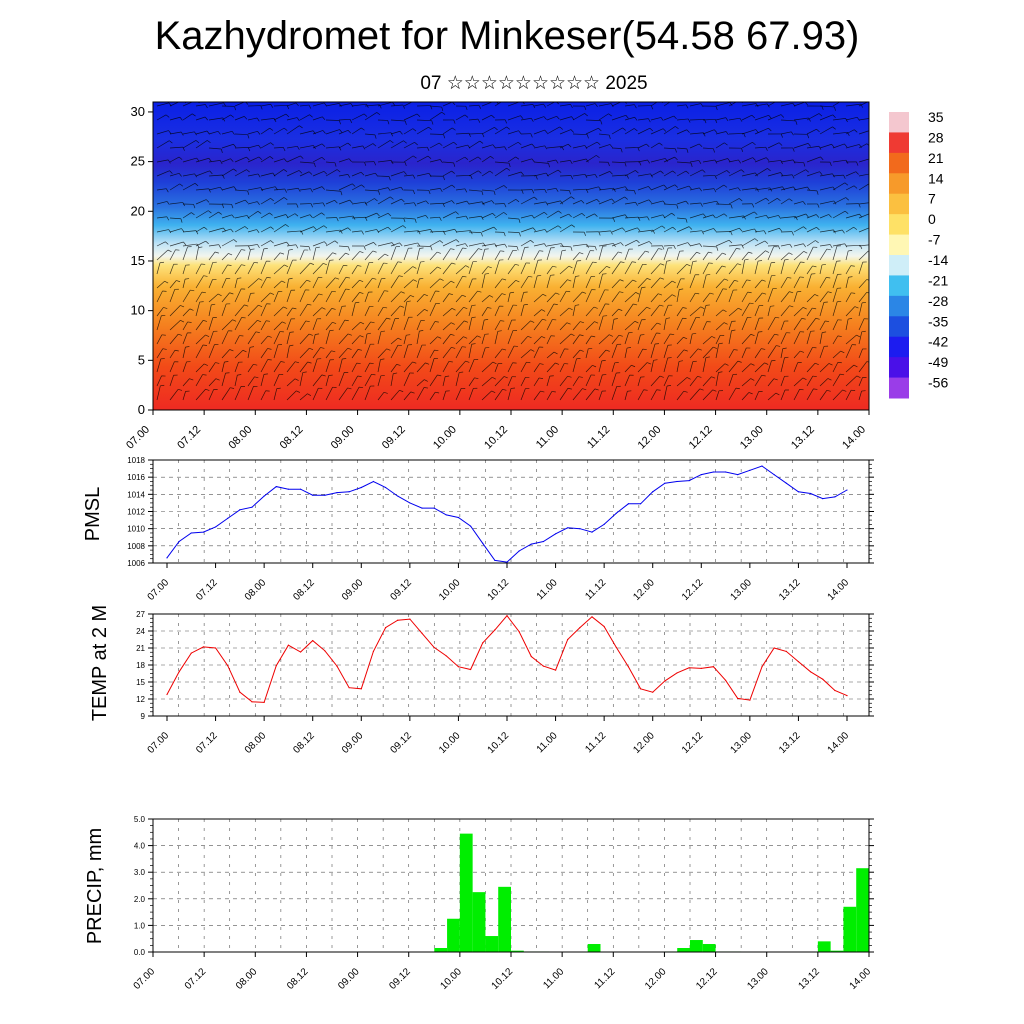 The width and height of the screenshot is (1024, 1024). Describe the element at coordinates (553, 978) in the screenshot. I see `x-tick-label: 11.00` at that location.